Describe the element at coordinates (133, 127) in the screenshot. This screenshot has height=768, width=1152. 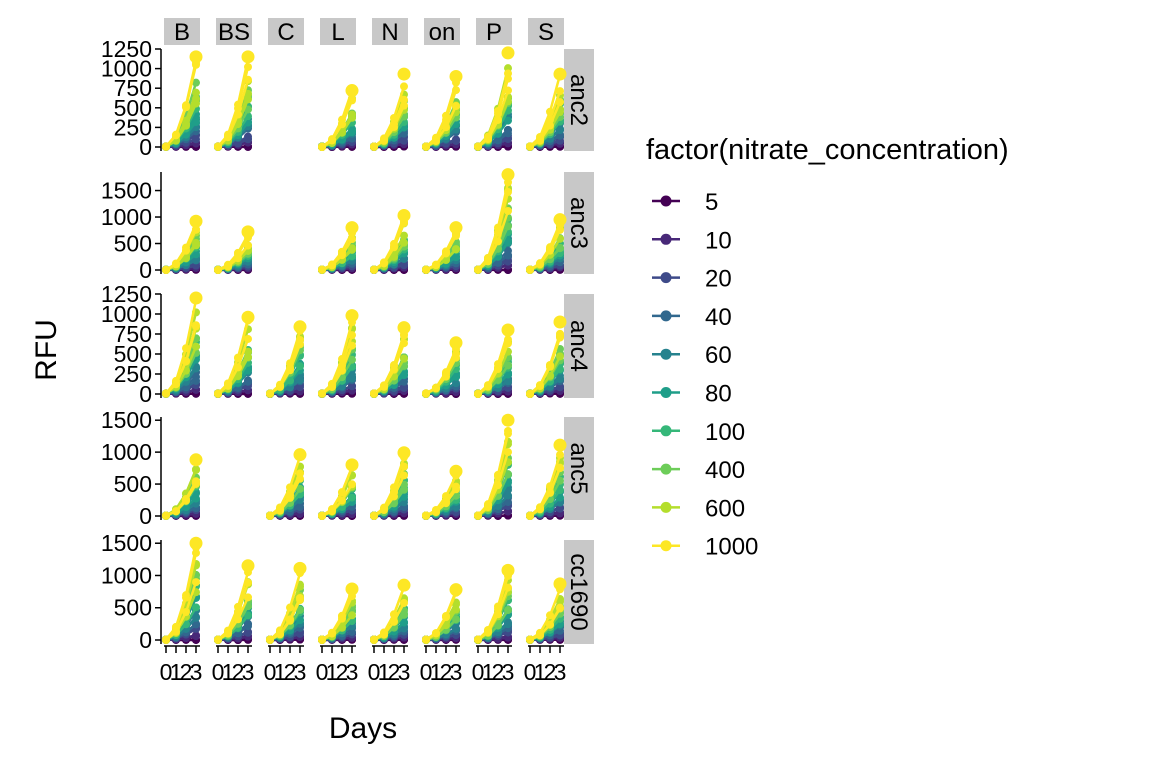
I see `y-tick-label: 250` at that location.